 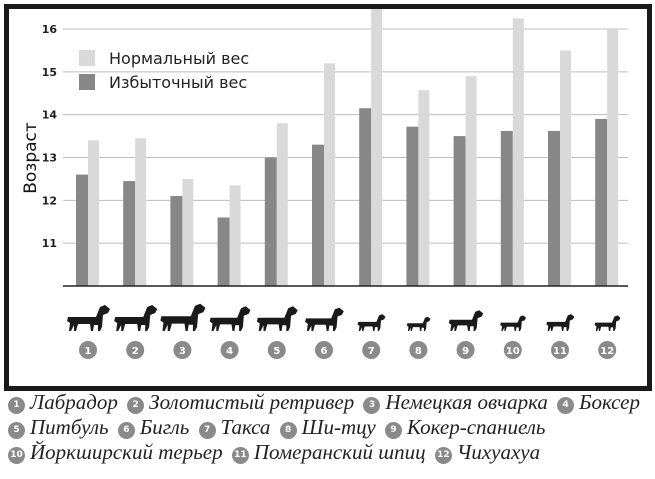 What do you see at coordinates (598, 402) in the screenshot?
I see `breed-legend-item: 4 Боксер` at bounding box center [598, 402].